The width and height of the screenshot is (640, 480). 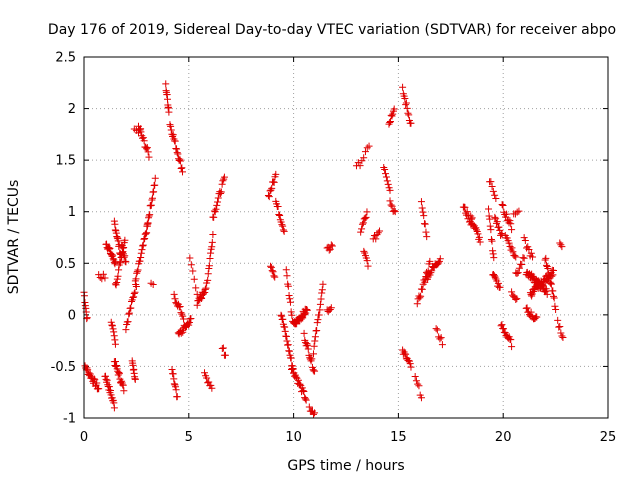 What do you see at coordinates (345, 466) in the screenshot?
I see `x-axis-label: GPS time / hours` at bounding box center [345, 466].